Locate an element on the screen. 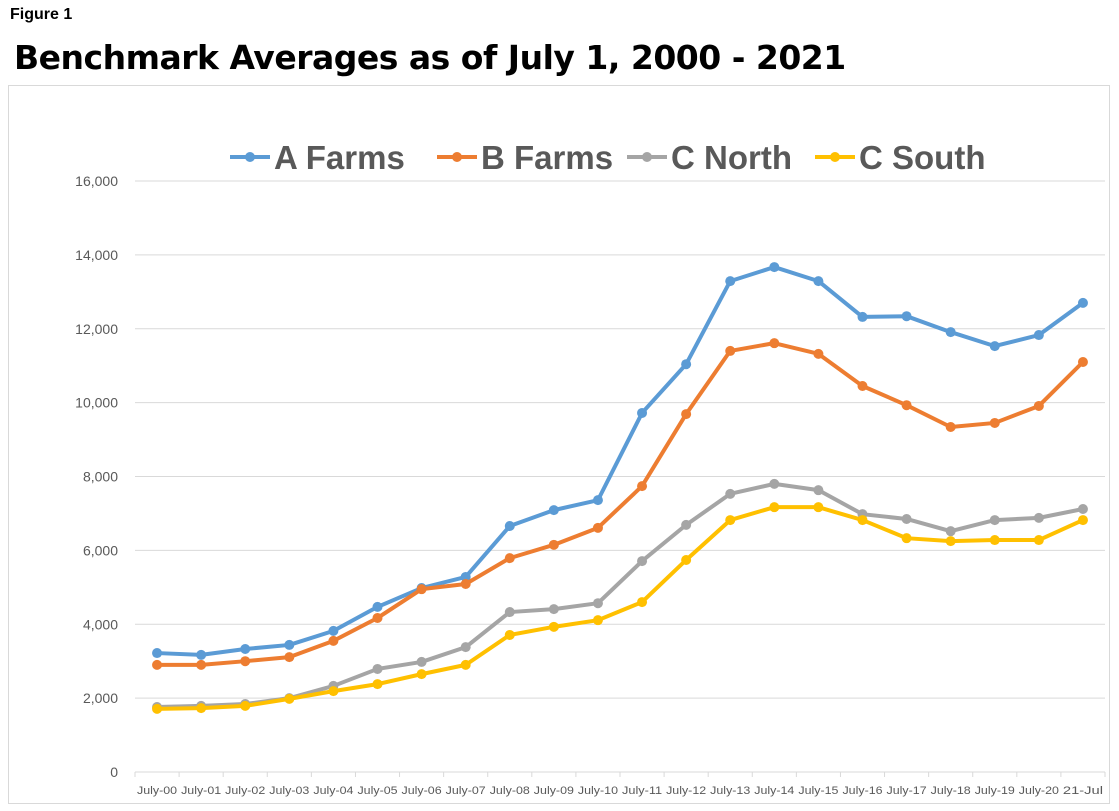 This screenshot has width=1119, height=811. x-tick-label: July-19 is located at coordinates (995, 791).